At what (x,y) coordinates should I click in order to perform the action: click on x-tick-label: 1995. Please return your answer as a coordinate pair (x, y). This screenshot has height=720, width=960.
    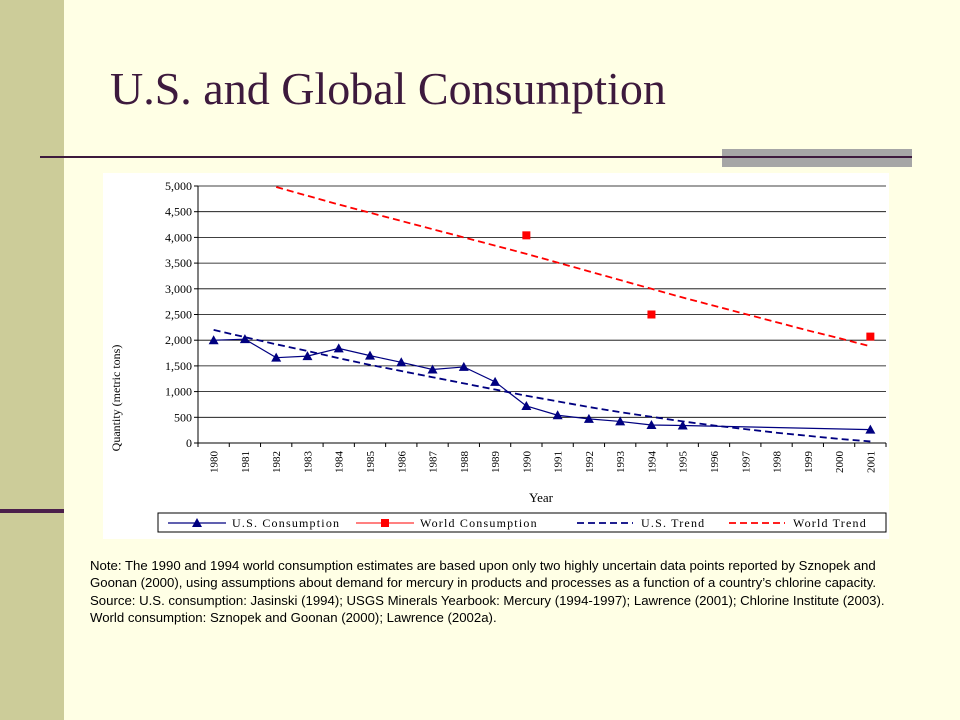
    Looking at the image, I should click on (684, 462).